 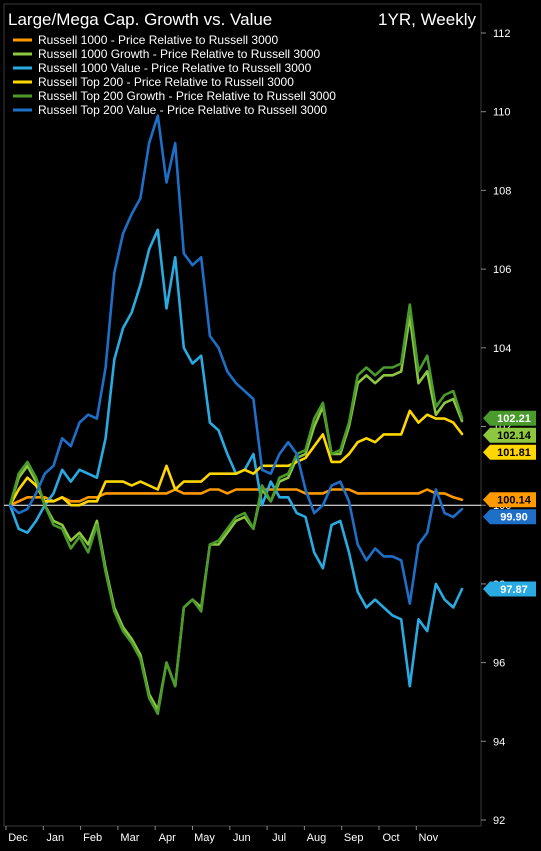 What do you see at coordinates (514, 419) in the screenshot?
I see `badge-value-4: 102.21` at bounding box center [514, 419].